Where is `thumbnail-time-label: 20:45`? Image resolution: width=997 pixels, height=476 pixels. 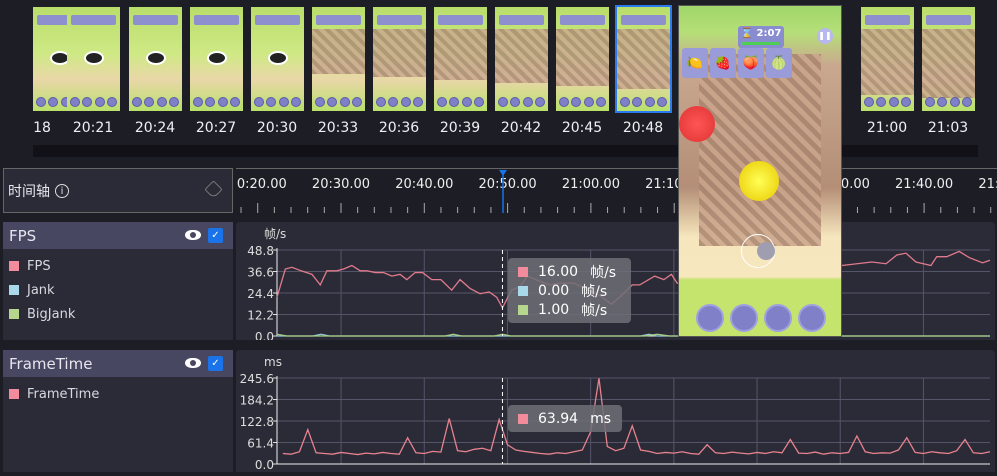 thumbnail-time-label: 20:45 is located at coordinates (582, 128).